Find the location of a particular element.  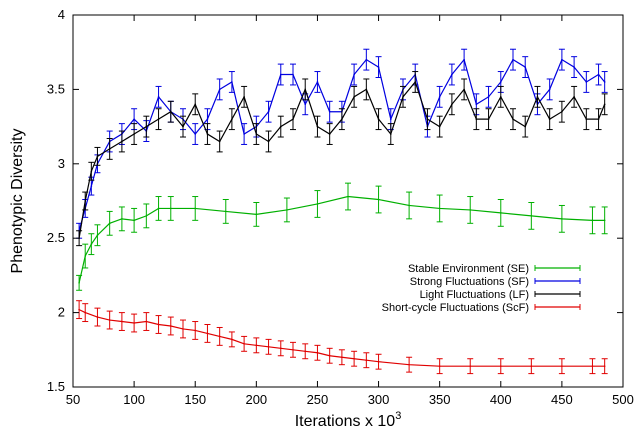

y-tick-label: 3 is located at coordinates (61, 163).